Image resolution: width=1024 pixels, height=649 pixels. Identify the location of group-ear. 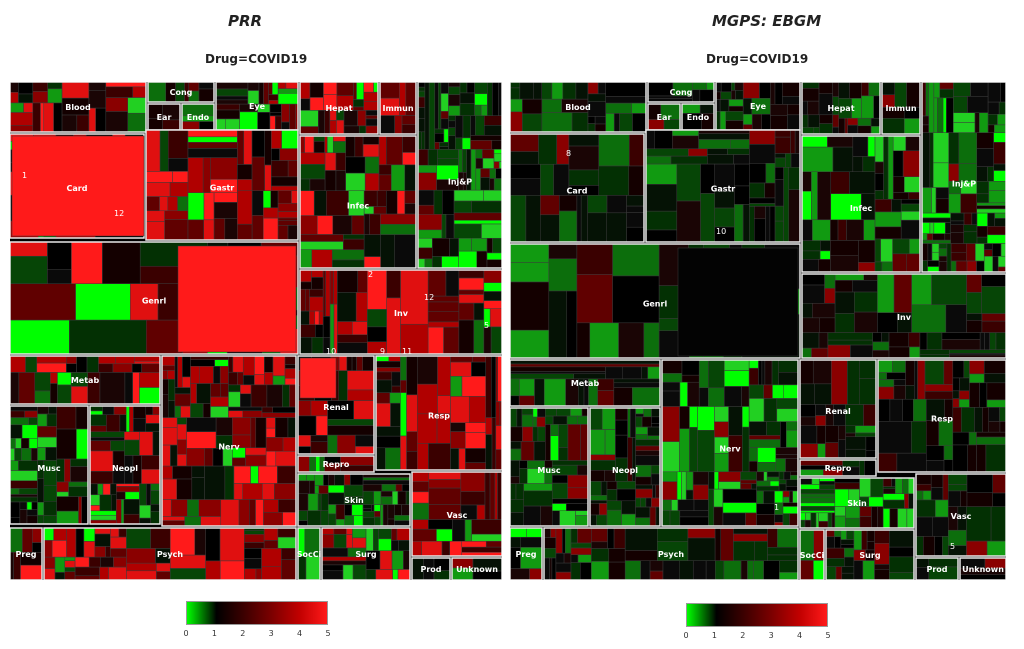
(164, 117).